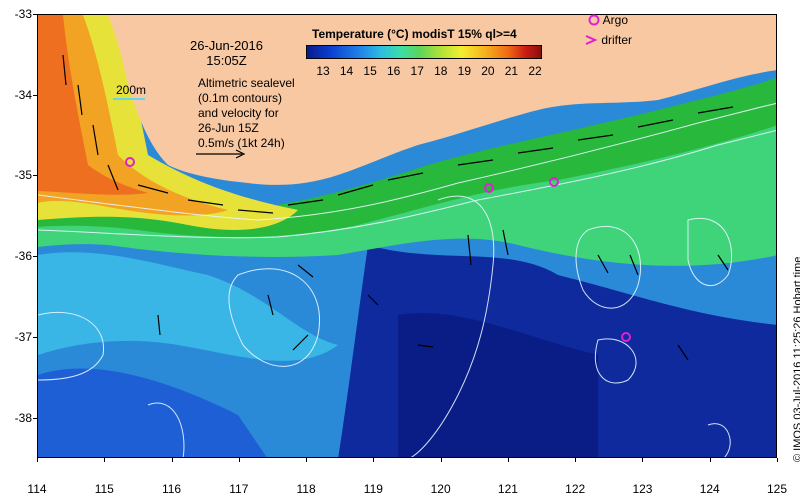 The height and width of the screenshot is (500, 800). Describe the element at coordinates (23, 14) in the screenshot. I see `latitude-tick-label: -33` at that location.